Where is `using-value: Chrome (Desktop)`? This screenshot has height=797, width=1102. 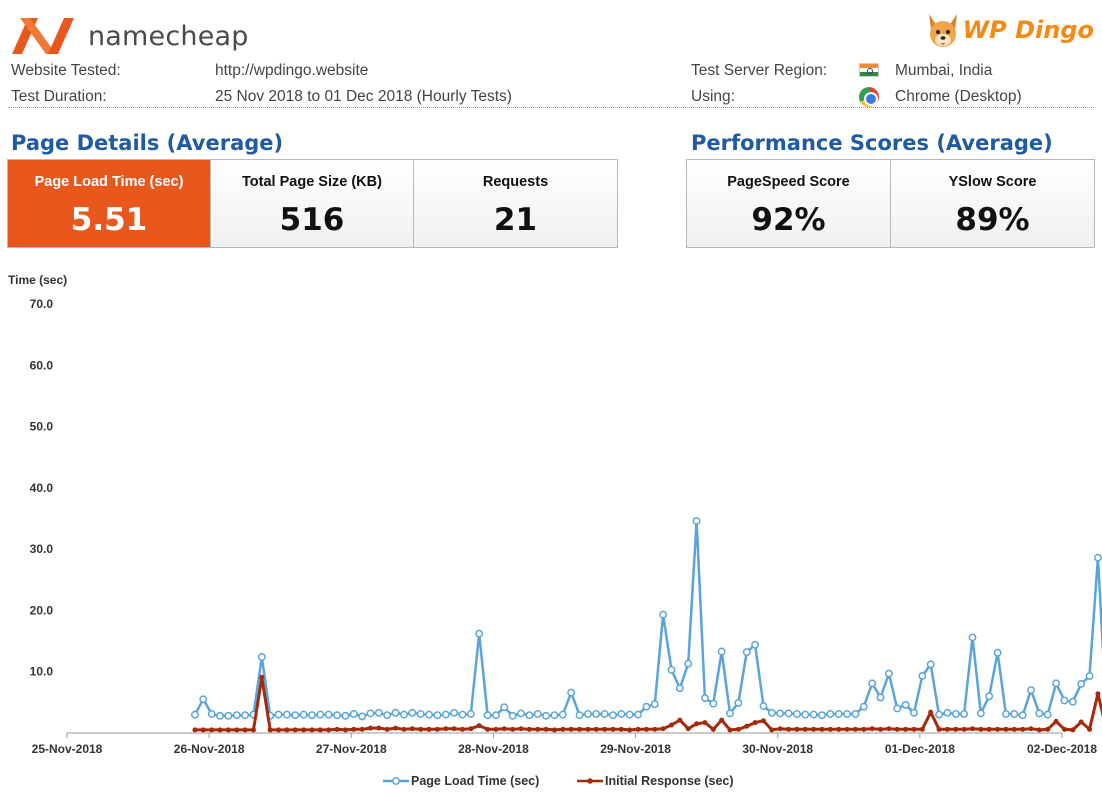
using-value: Chrome (Desktop) is located at coordinates (958, 96).